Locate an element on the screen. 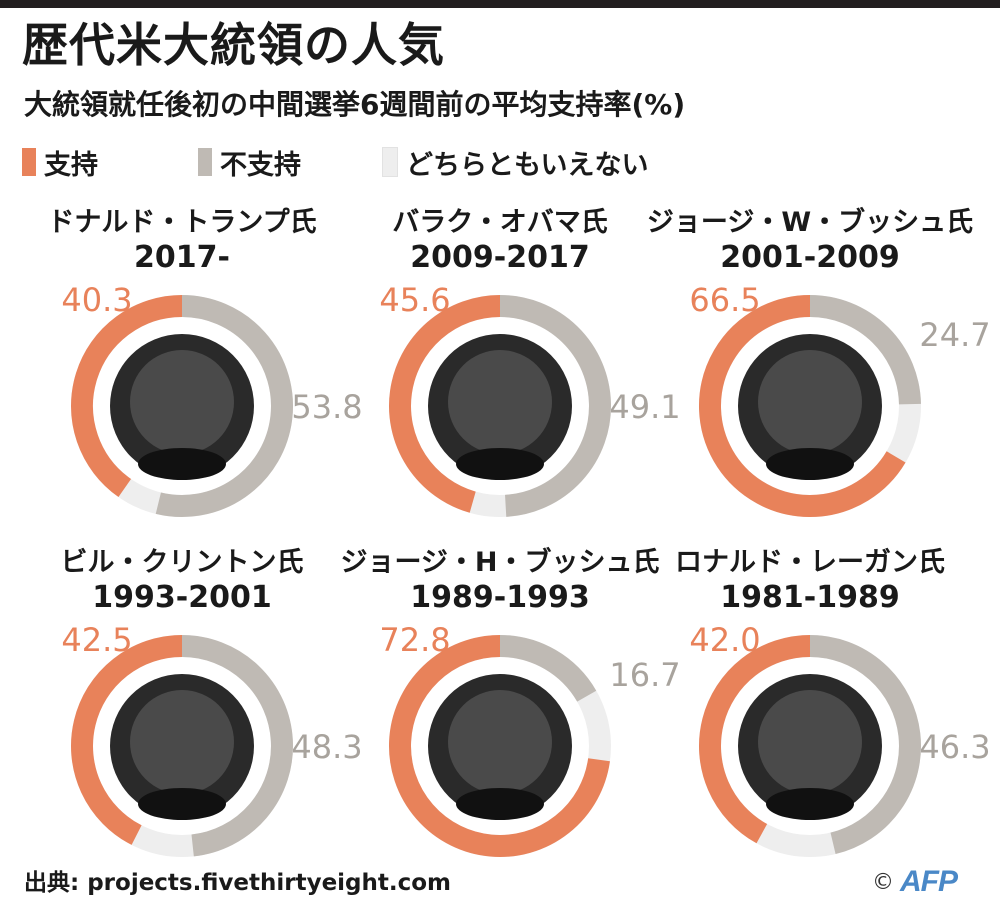 The width and height of the screenshot is (1000, 918). president-years: 2009-2017 is located at coordinates (500, 257).